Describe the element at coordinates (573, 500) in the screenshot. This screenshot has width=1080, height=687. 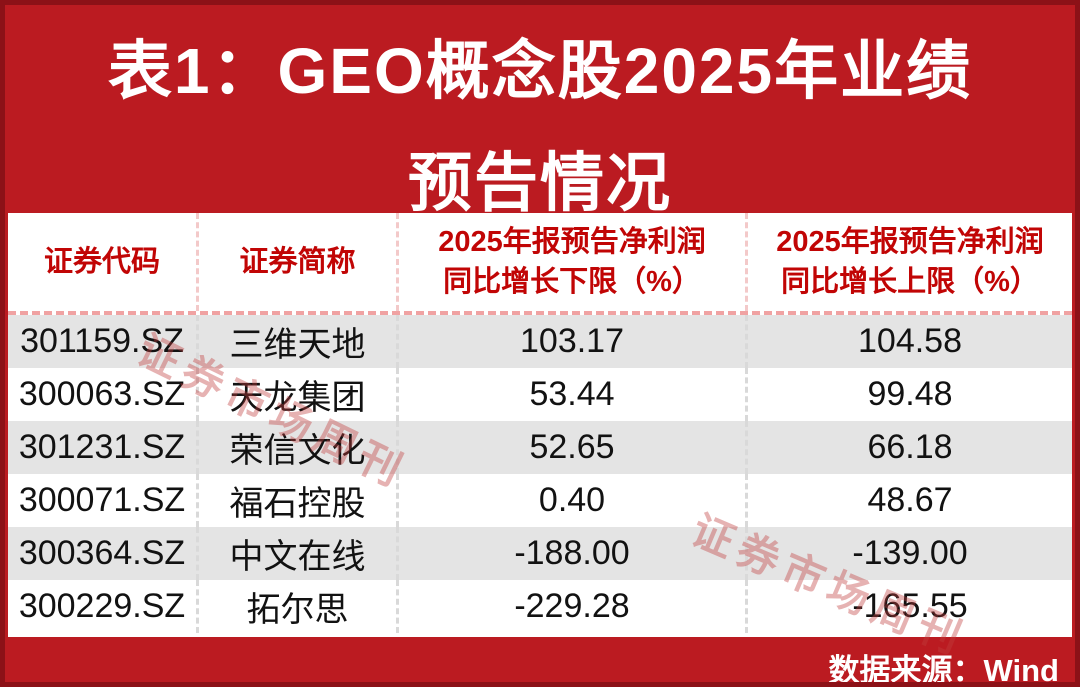
I see `growth-lower: 0.40` at that location.